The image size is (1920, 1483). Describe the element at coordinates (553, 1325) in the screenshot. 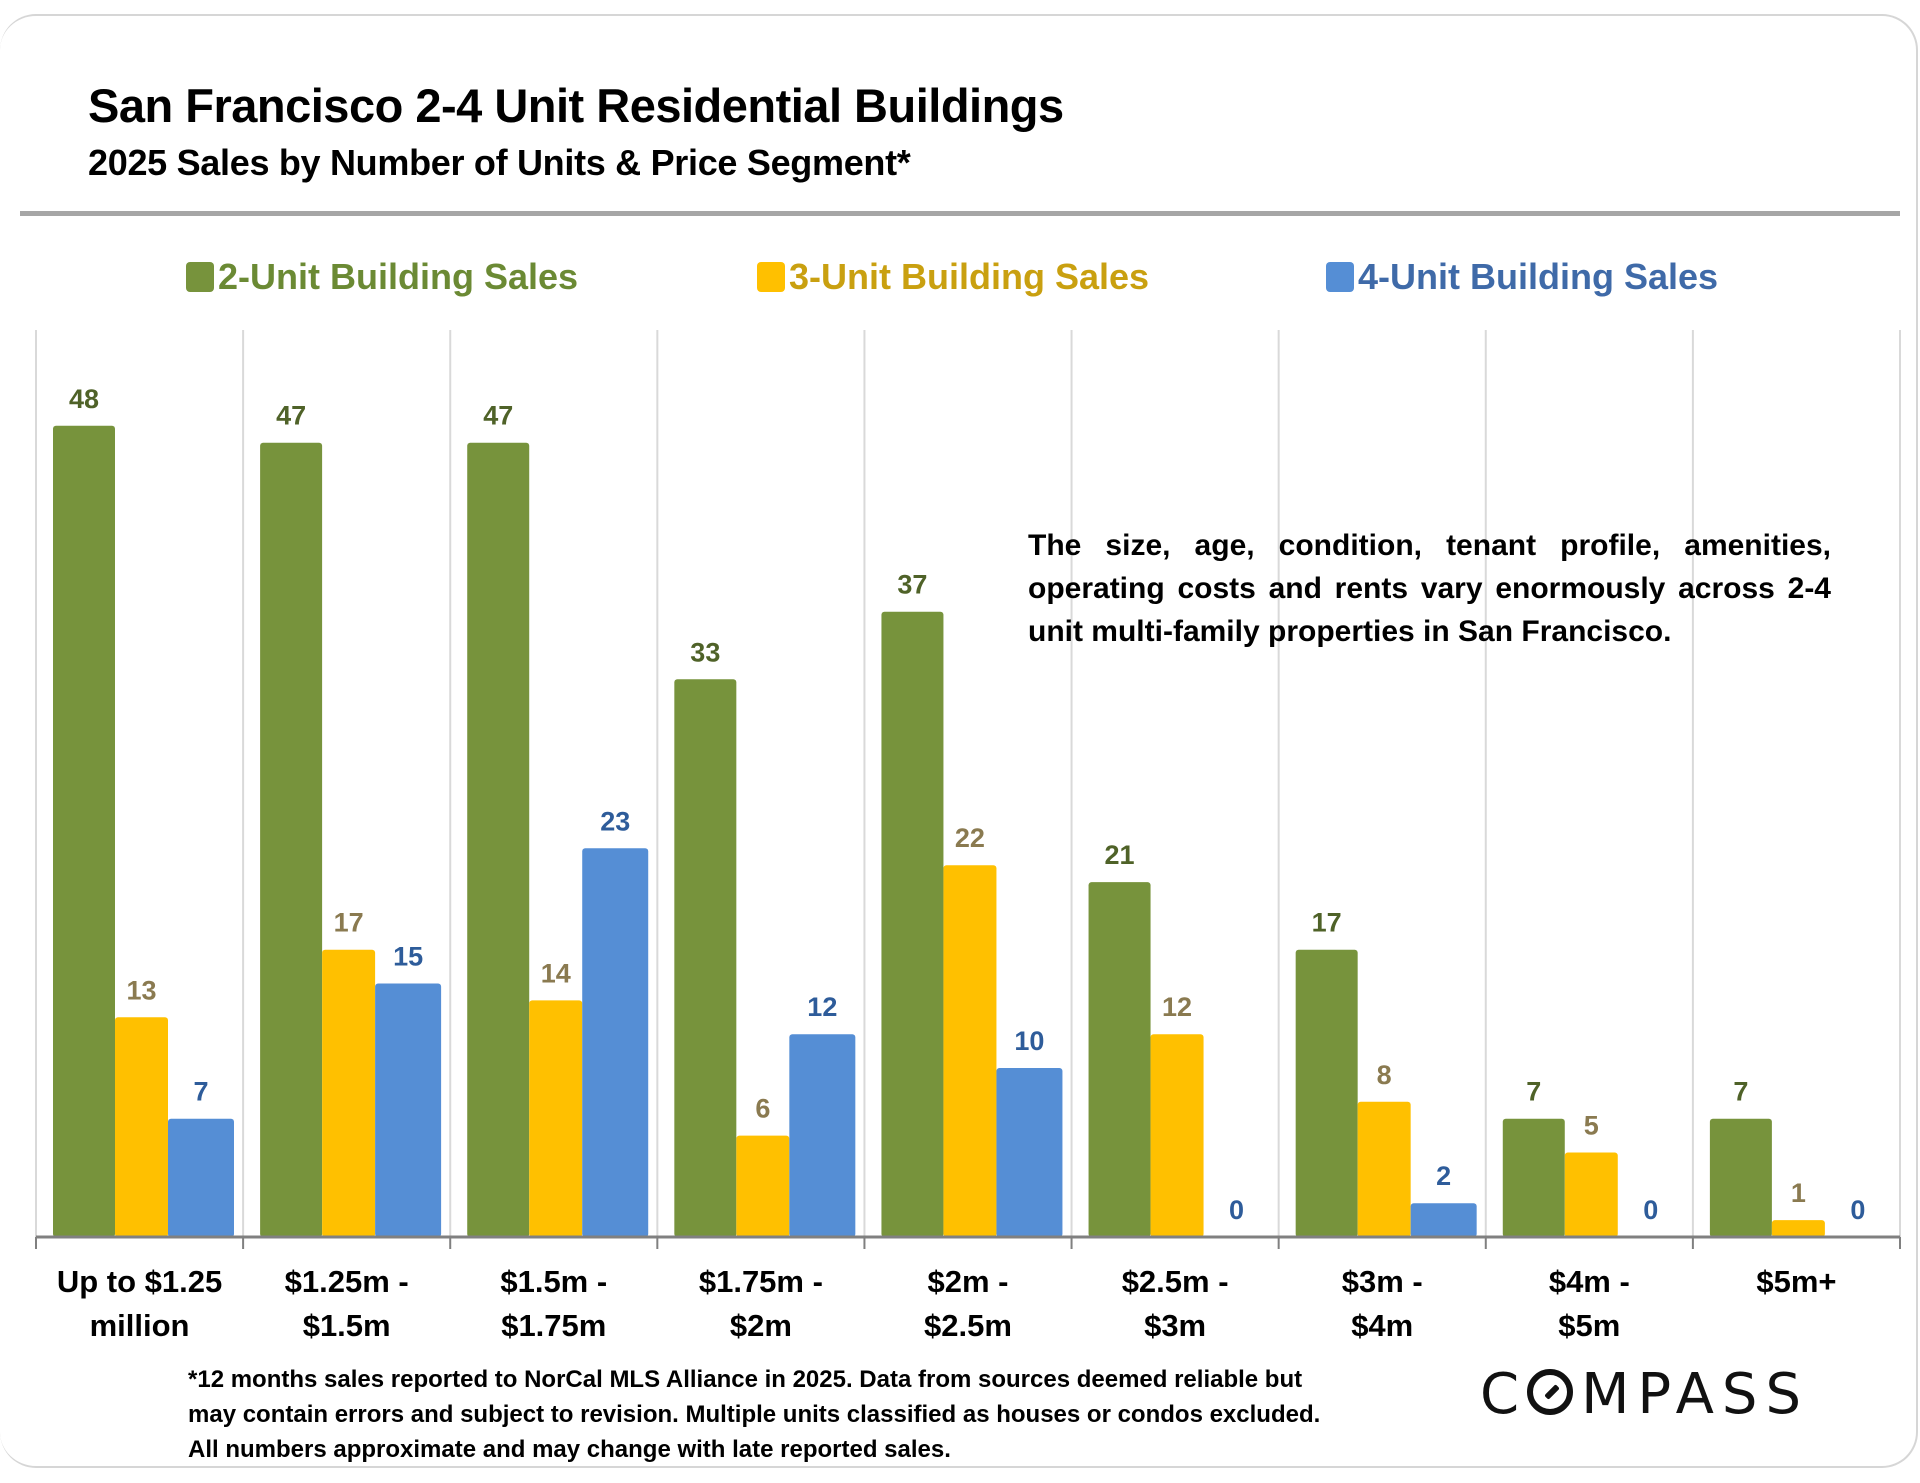

I see `x-tick-label: $1.75m` at that location.